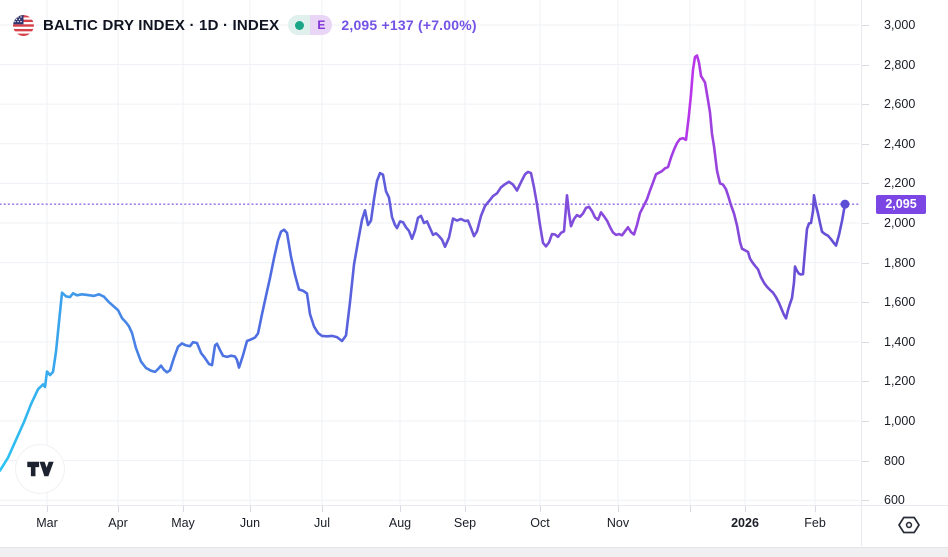 This screenshot has height=557, width=948. I want to click on last-price-dot, so click(845, 204).